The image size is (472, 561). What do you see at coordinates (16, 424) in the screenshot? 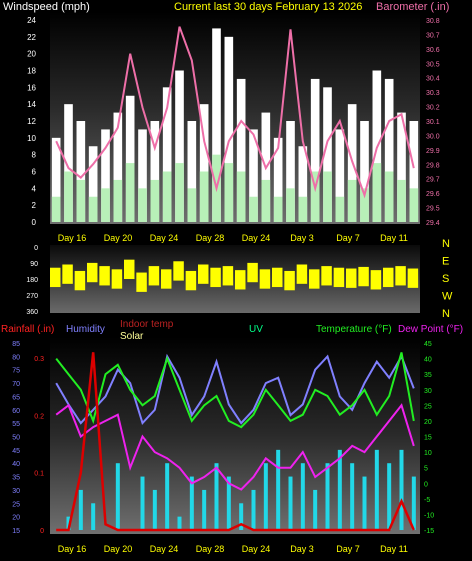
I see `humidity-tick-8: 55` at bounding box center [16, 424].